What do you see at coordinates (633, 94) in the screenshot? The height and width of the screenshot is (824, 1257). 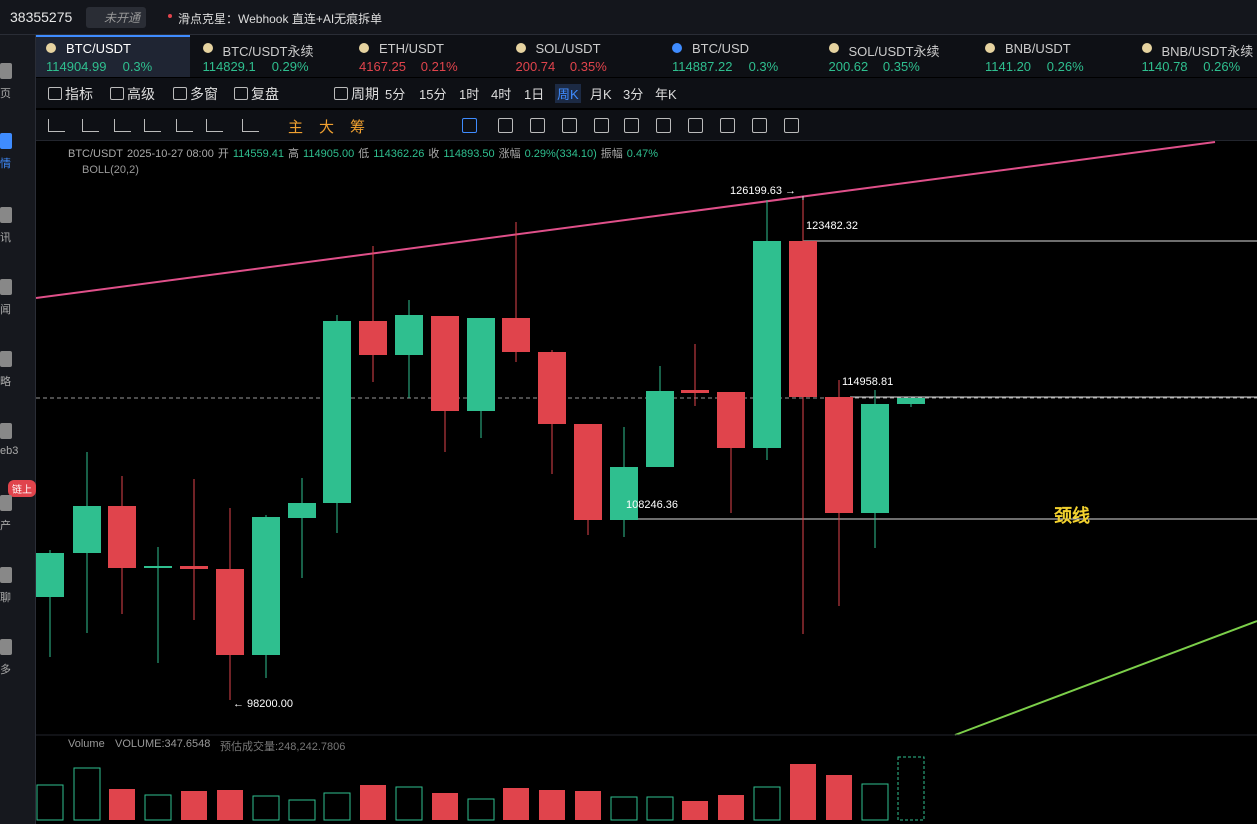 I see `period-button: 3分` at bounding box center [633, 94].